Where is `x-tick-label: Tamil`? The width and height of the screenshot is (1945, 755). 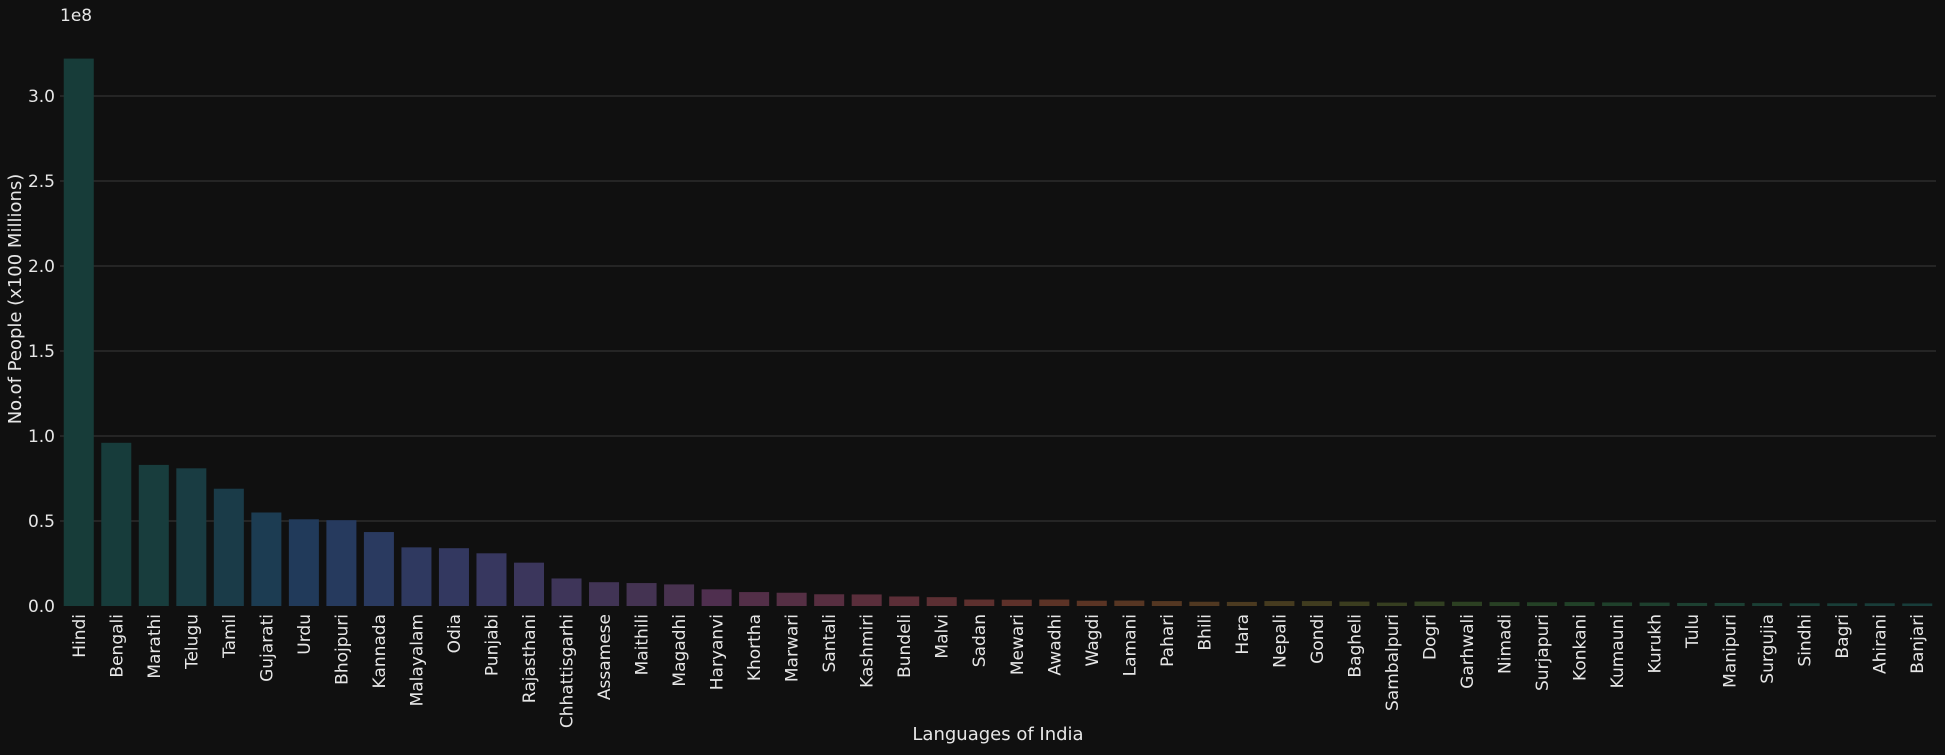 x-tick-label: Tamil is located at coordinates (230, 636).